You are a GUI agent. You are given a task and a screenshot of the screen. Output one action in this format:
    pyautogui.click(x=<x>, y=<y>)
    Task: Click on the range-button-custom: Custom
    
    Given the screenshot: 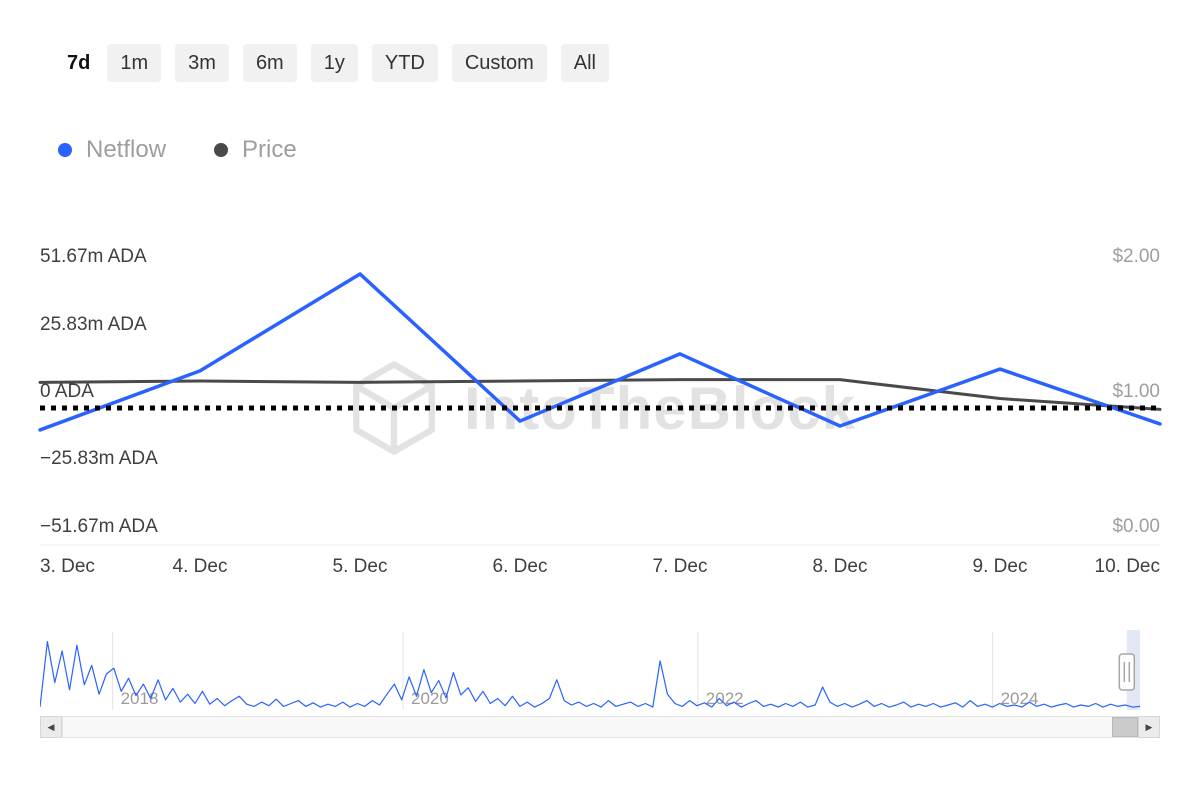 What is the action you would take?
    pyautogui.click(x=499, y=63)
    